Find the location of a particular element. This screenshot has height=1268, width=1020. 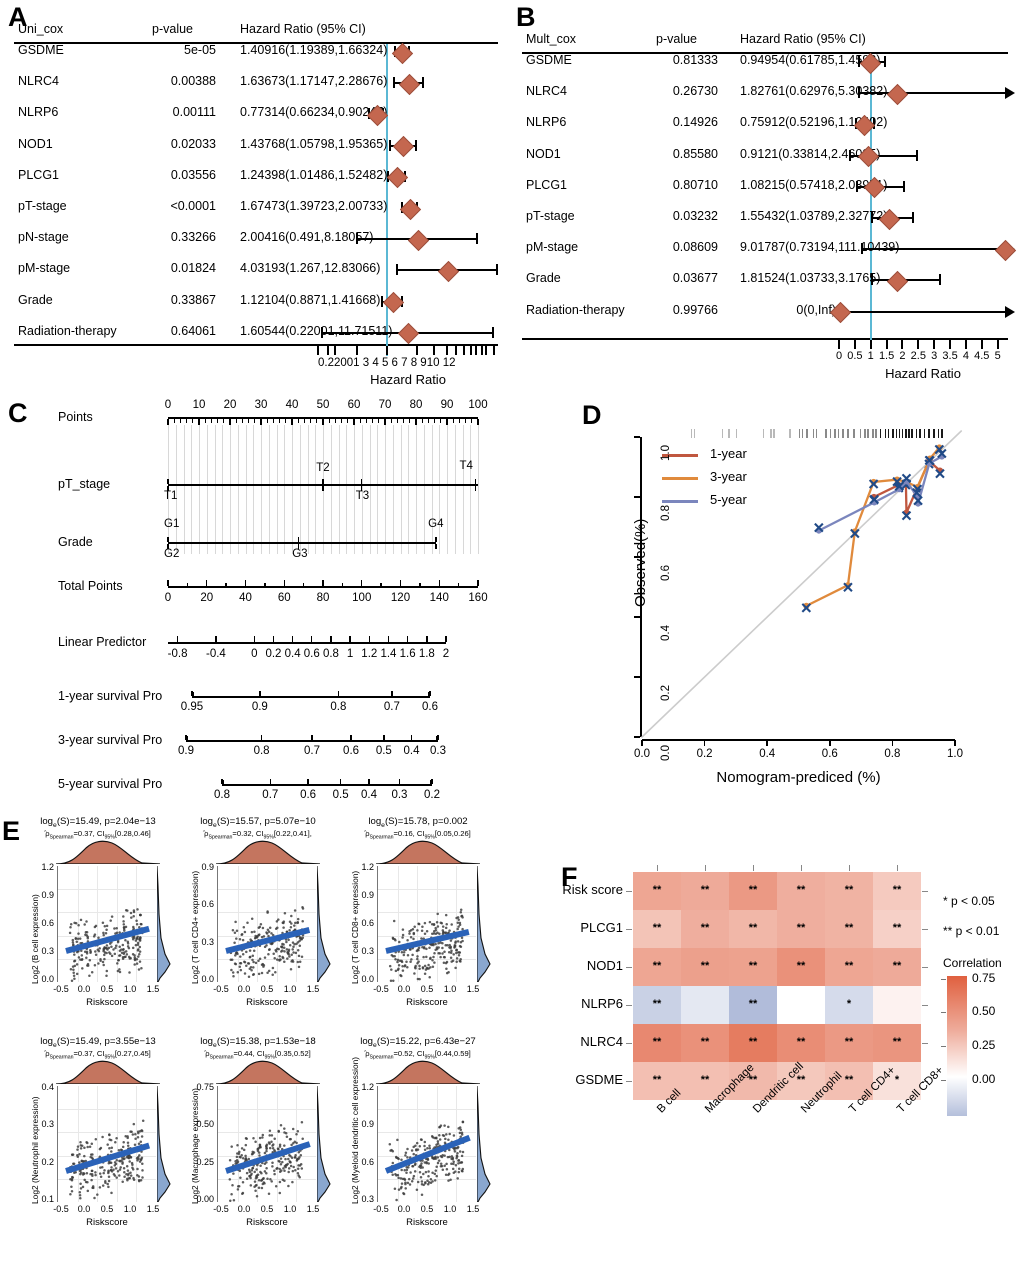

nomogram-total-points-label: 80 is located at coordinates (323, 598).